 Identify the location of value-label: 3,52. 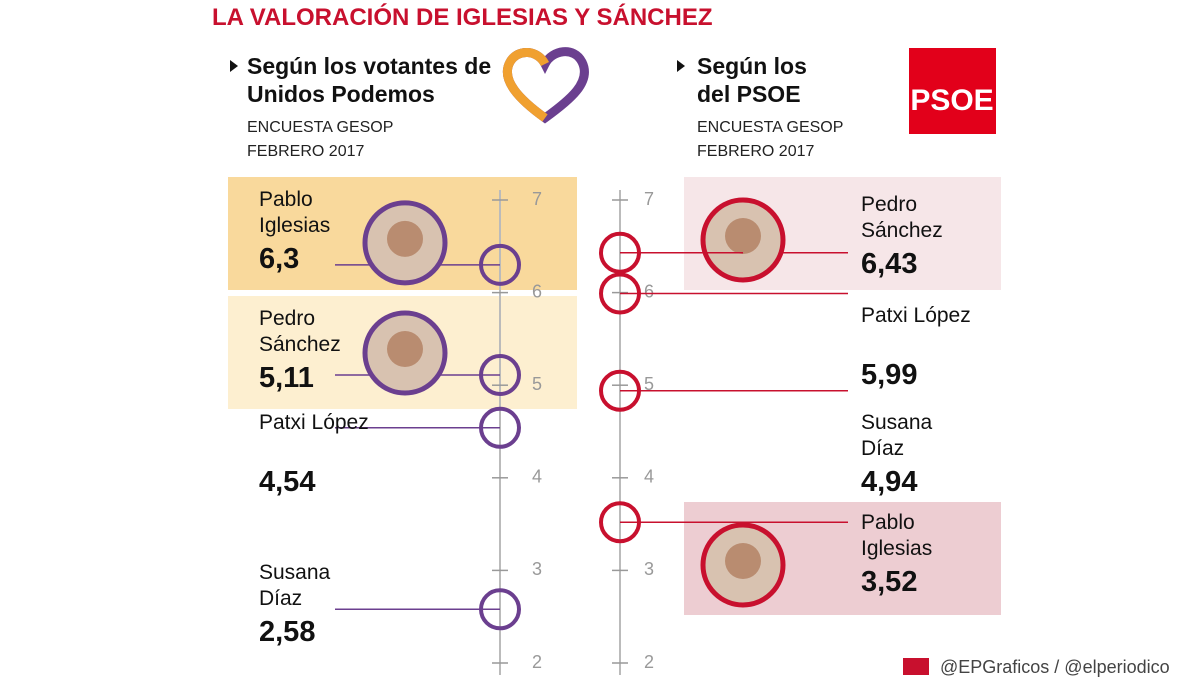
(889, 582).